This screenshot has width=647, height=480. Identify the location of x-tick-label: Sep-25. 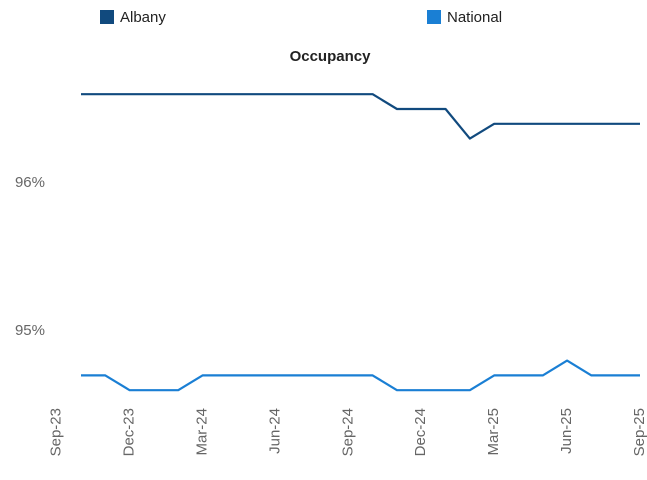
(639, 432).